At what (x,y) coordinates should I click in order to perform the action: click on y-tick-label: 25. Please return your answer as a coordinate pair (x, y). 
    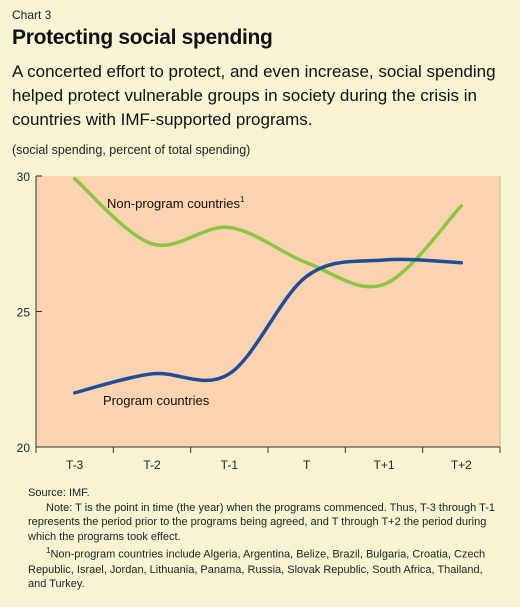
    Looking at the image, I should click on (24, 313).